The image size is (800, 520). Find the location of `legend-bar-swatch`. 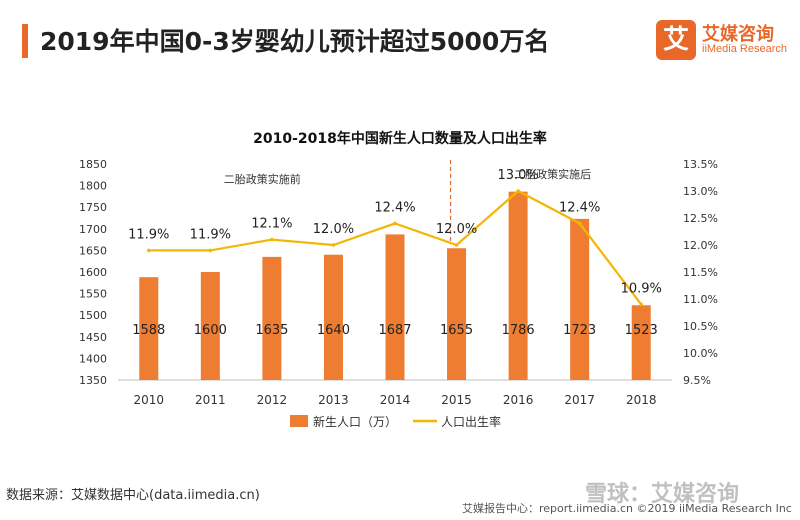

legend-bar-swatch is located at coordinates (299, 421).